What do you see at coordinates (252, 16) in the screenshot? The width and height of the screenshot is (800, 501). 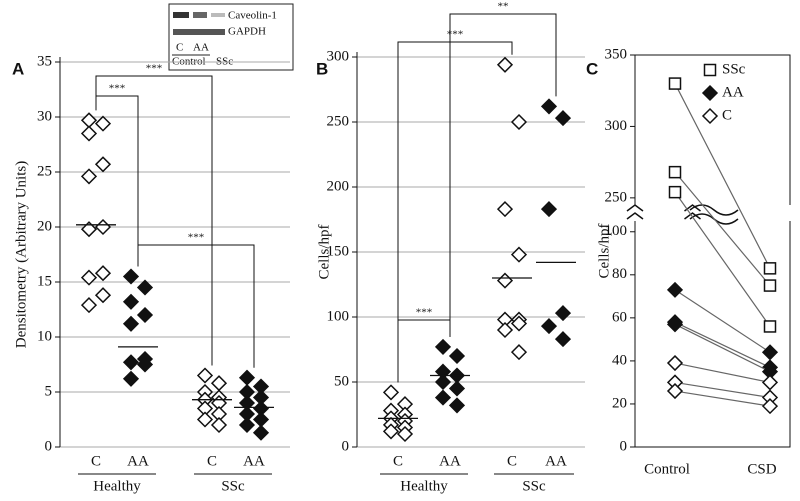 I see `inset-band-label: Caveolin-1` at bounding box center [252, 16].